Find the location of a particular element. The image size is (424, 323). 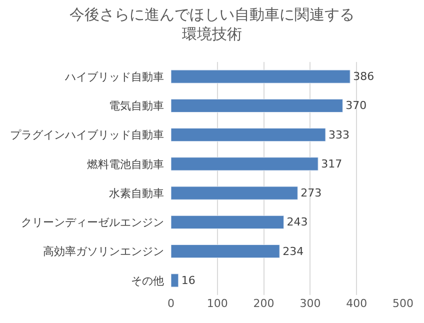

y-tick-label: クリーンディーゼルエンジン is located at coordinates (92, 223).